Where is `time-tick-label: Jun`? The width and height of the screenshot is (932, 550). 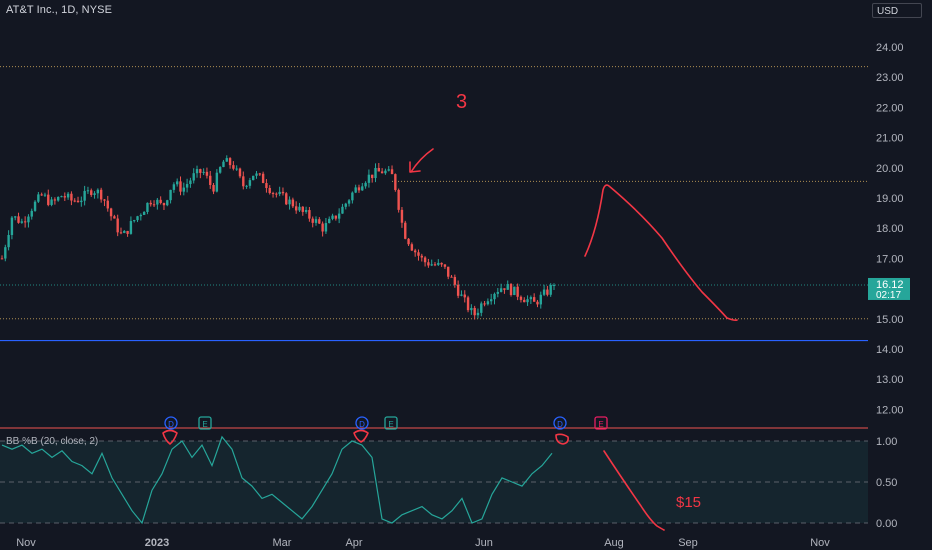 time-tick-label: Jun is located at coordinates (484, 543).